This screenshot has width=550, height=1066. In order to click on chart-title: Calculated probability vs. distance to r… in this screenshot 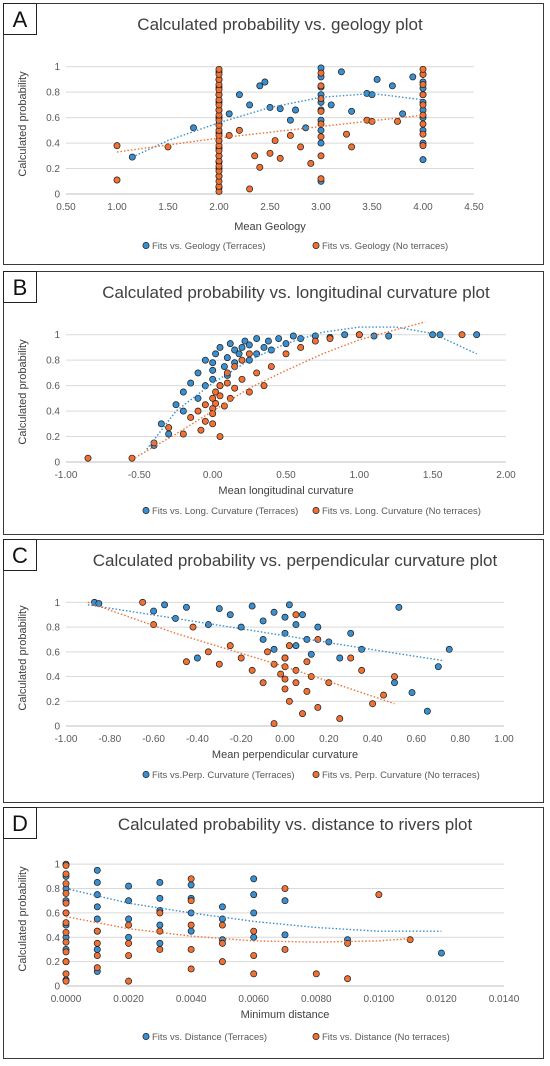, I will do `click(295, 824)`.